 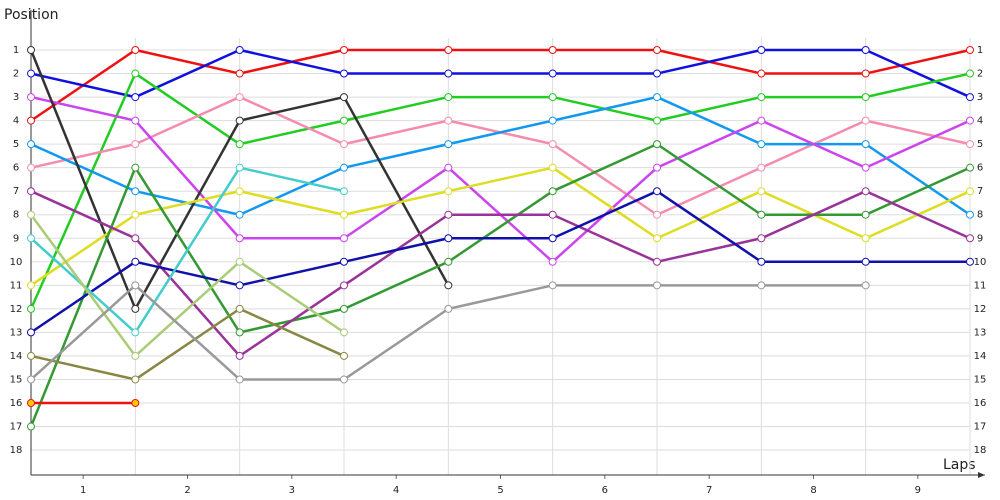 What do you see at coordinates (980, 262) in the screenshot?
I see `y-tick-label-right: 10` at bounding box center [980, 262].